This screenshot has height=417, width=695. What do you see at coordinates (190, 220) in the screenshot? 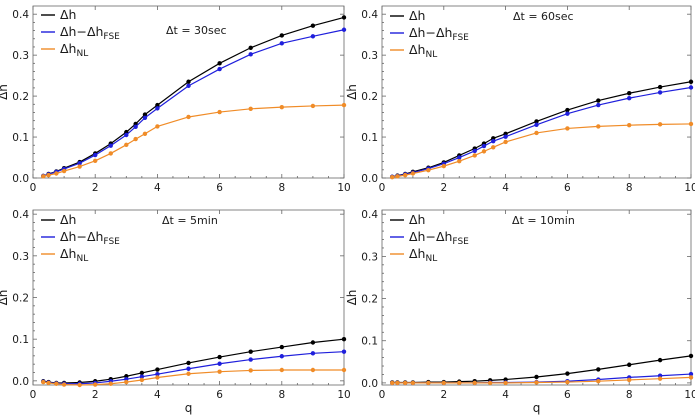
I see `panel-annotation: Δt = 5min` at bounding box center [190, 220].